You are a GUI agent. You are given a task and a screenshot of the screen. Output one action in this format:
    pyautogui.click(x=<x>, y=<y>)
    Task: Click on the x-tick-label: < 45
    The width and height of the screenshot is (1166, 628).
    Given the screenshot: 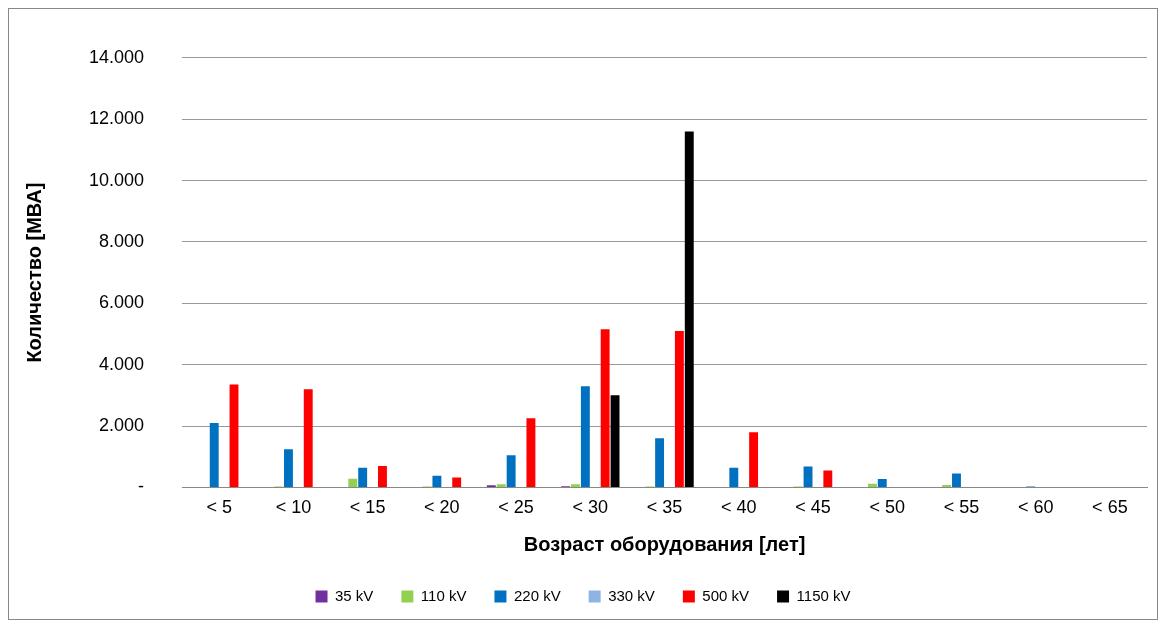 What is the action you would take?
    pyautogui.click(x=813, y=507)
    